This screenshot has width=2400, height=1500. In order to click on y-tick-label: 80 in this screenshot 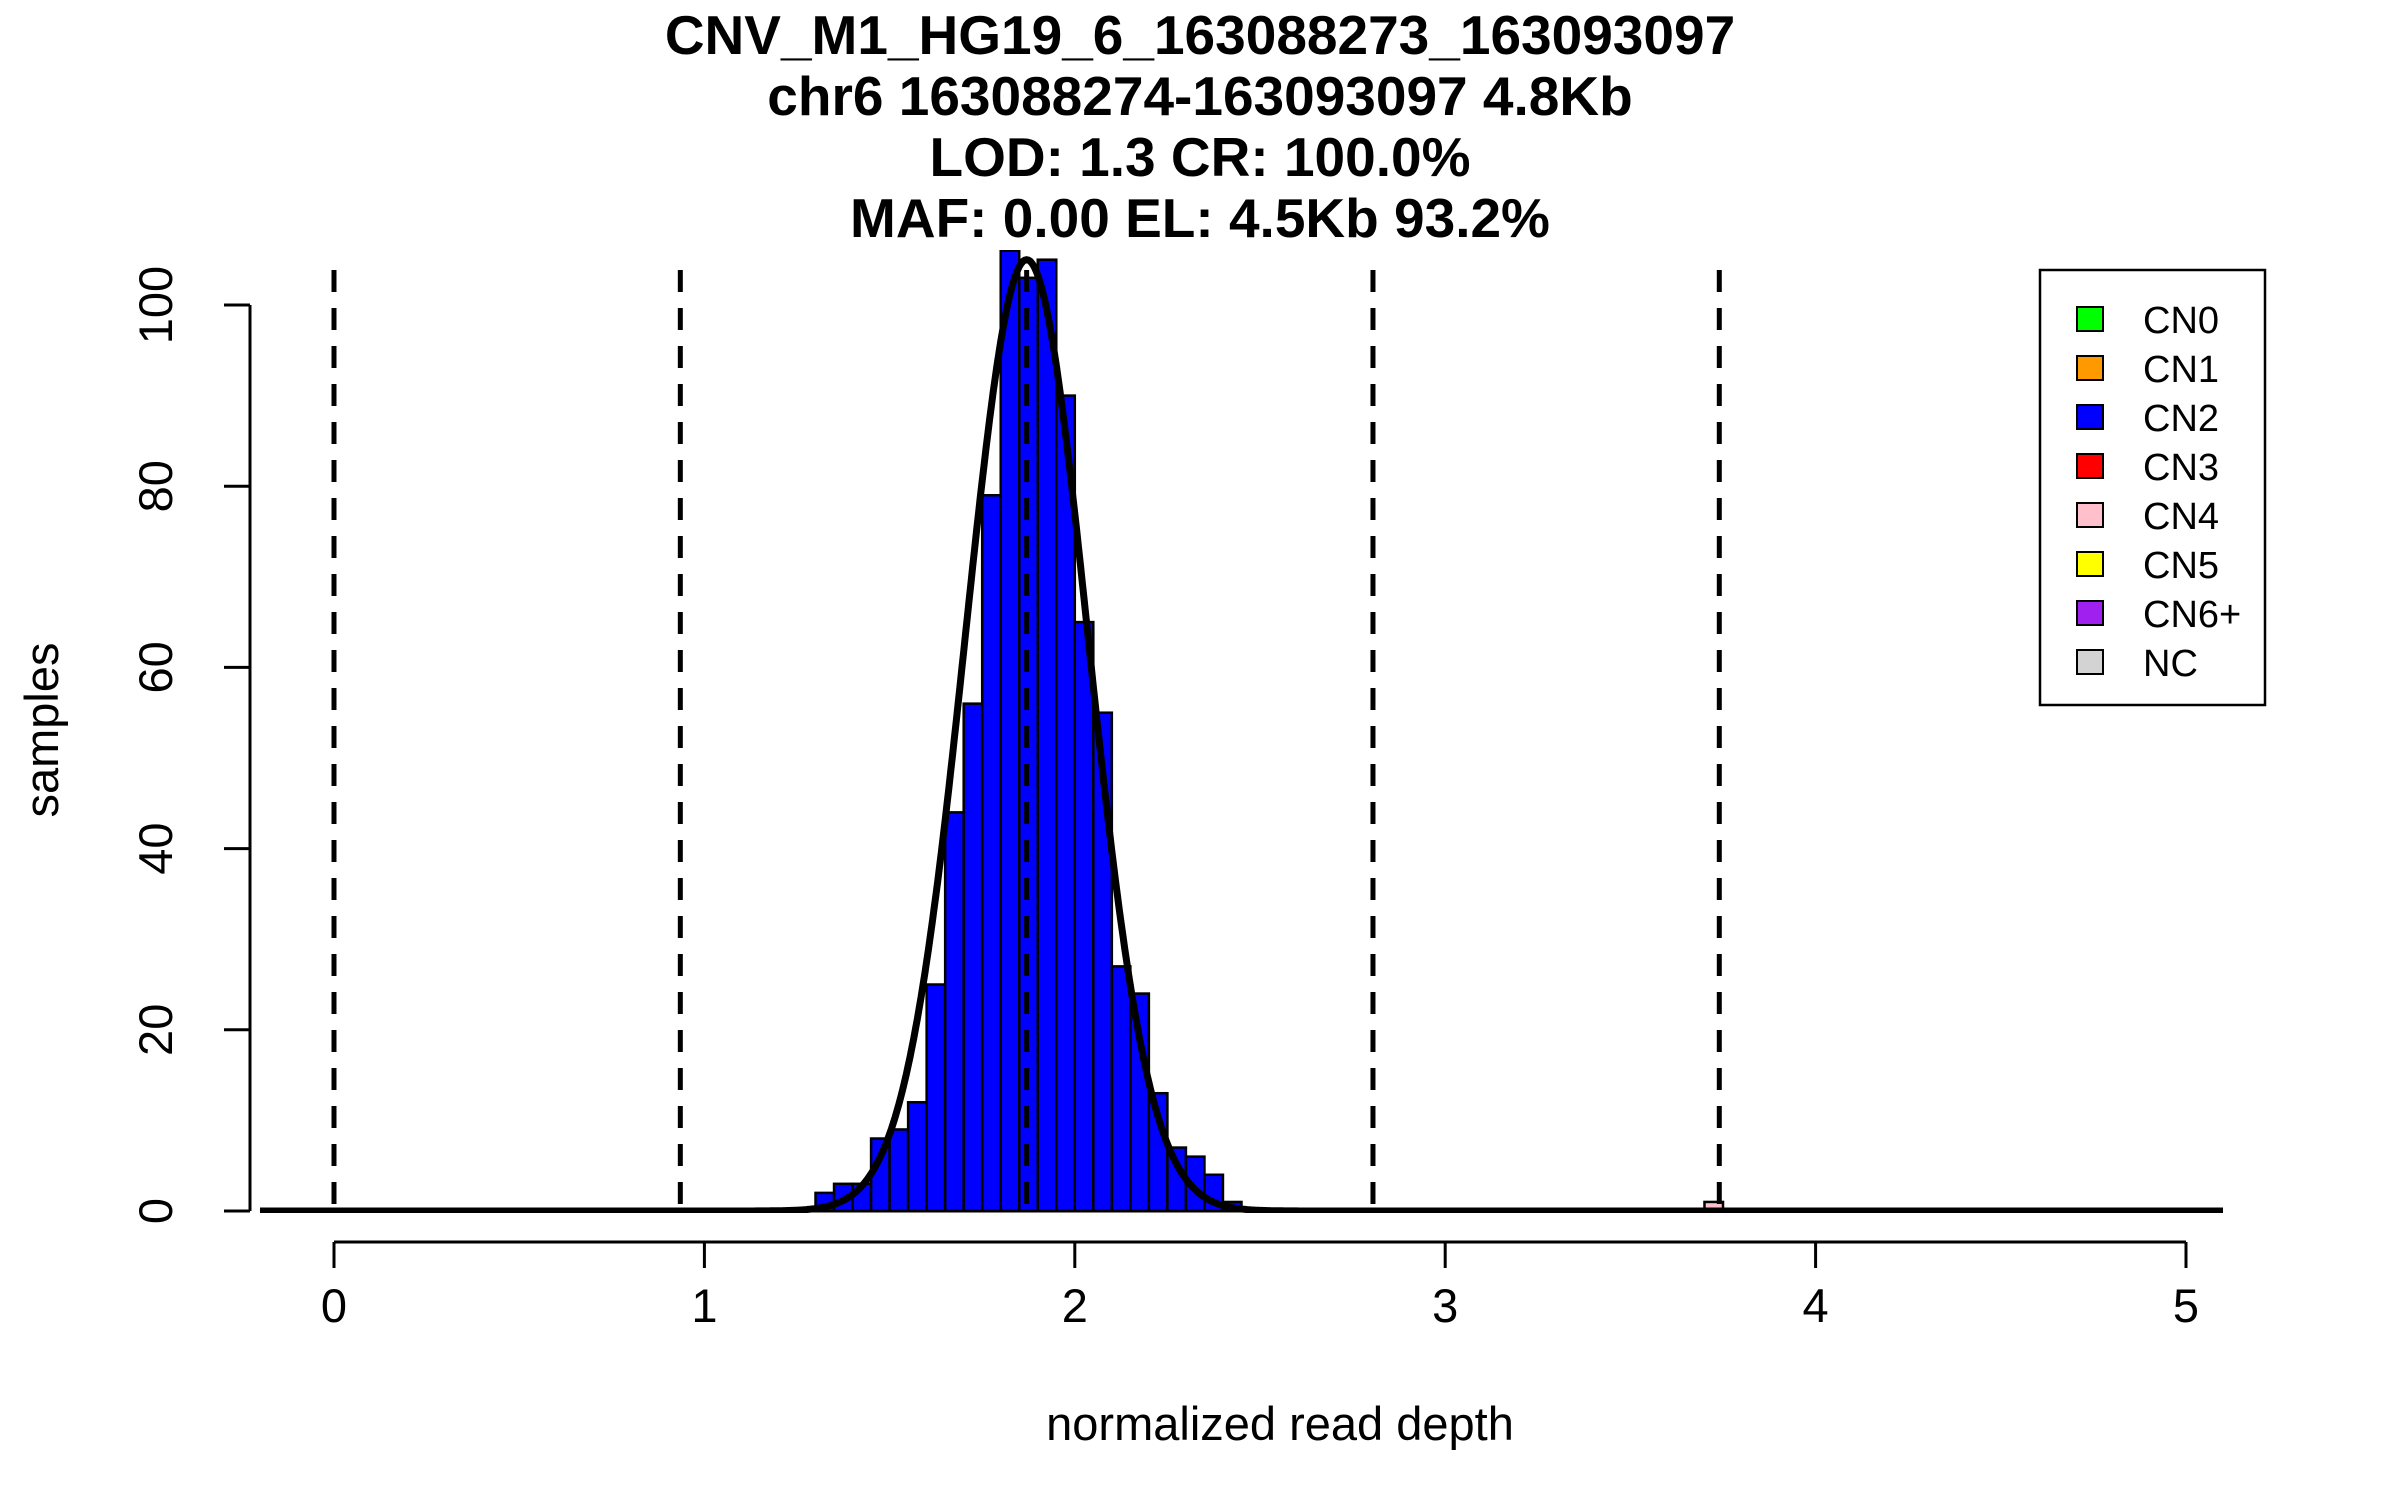, I will do `click(155, 486)`.